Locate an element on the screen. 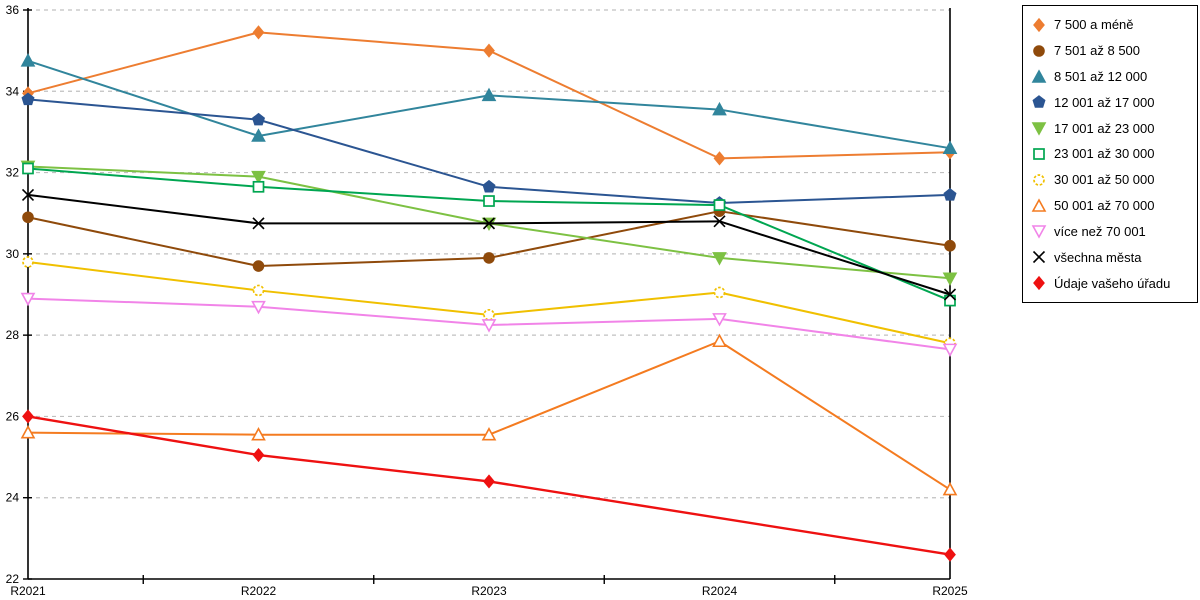 This screenshot has height=600, width=1200. legend-label: všechna města is located at coordinates (1098, 257).